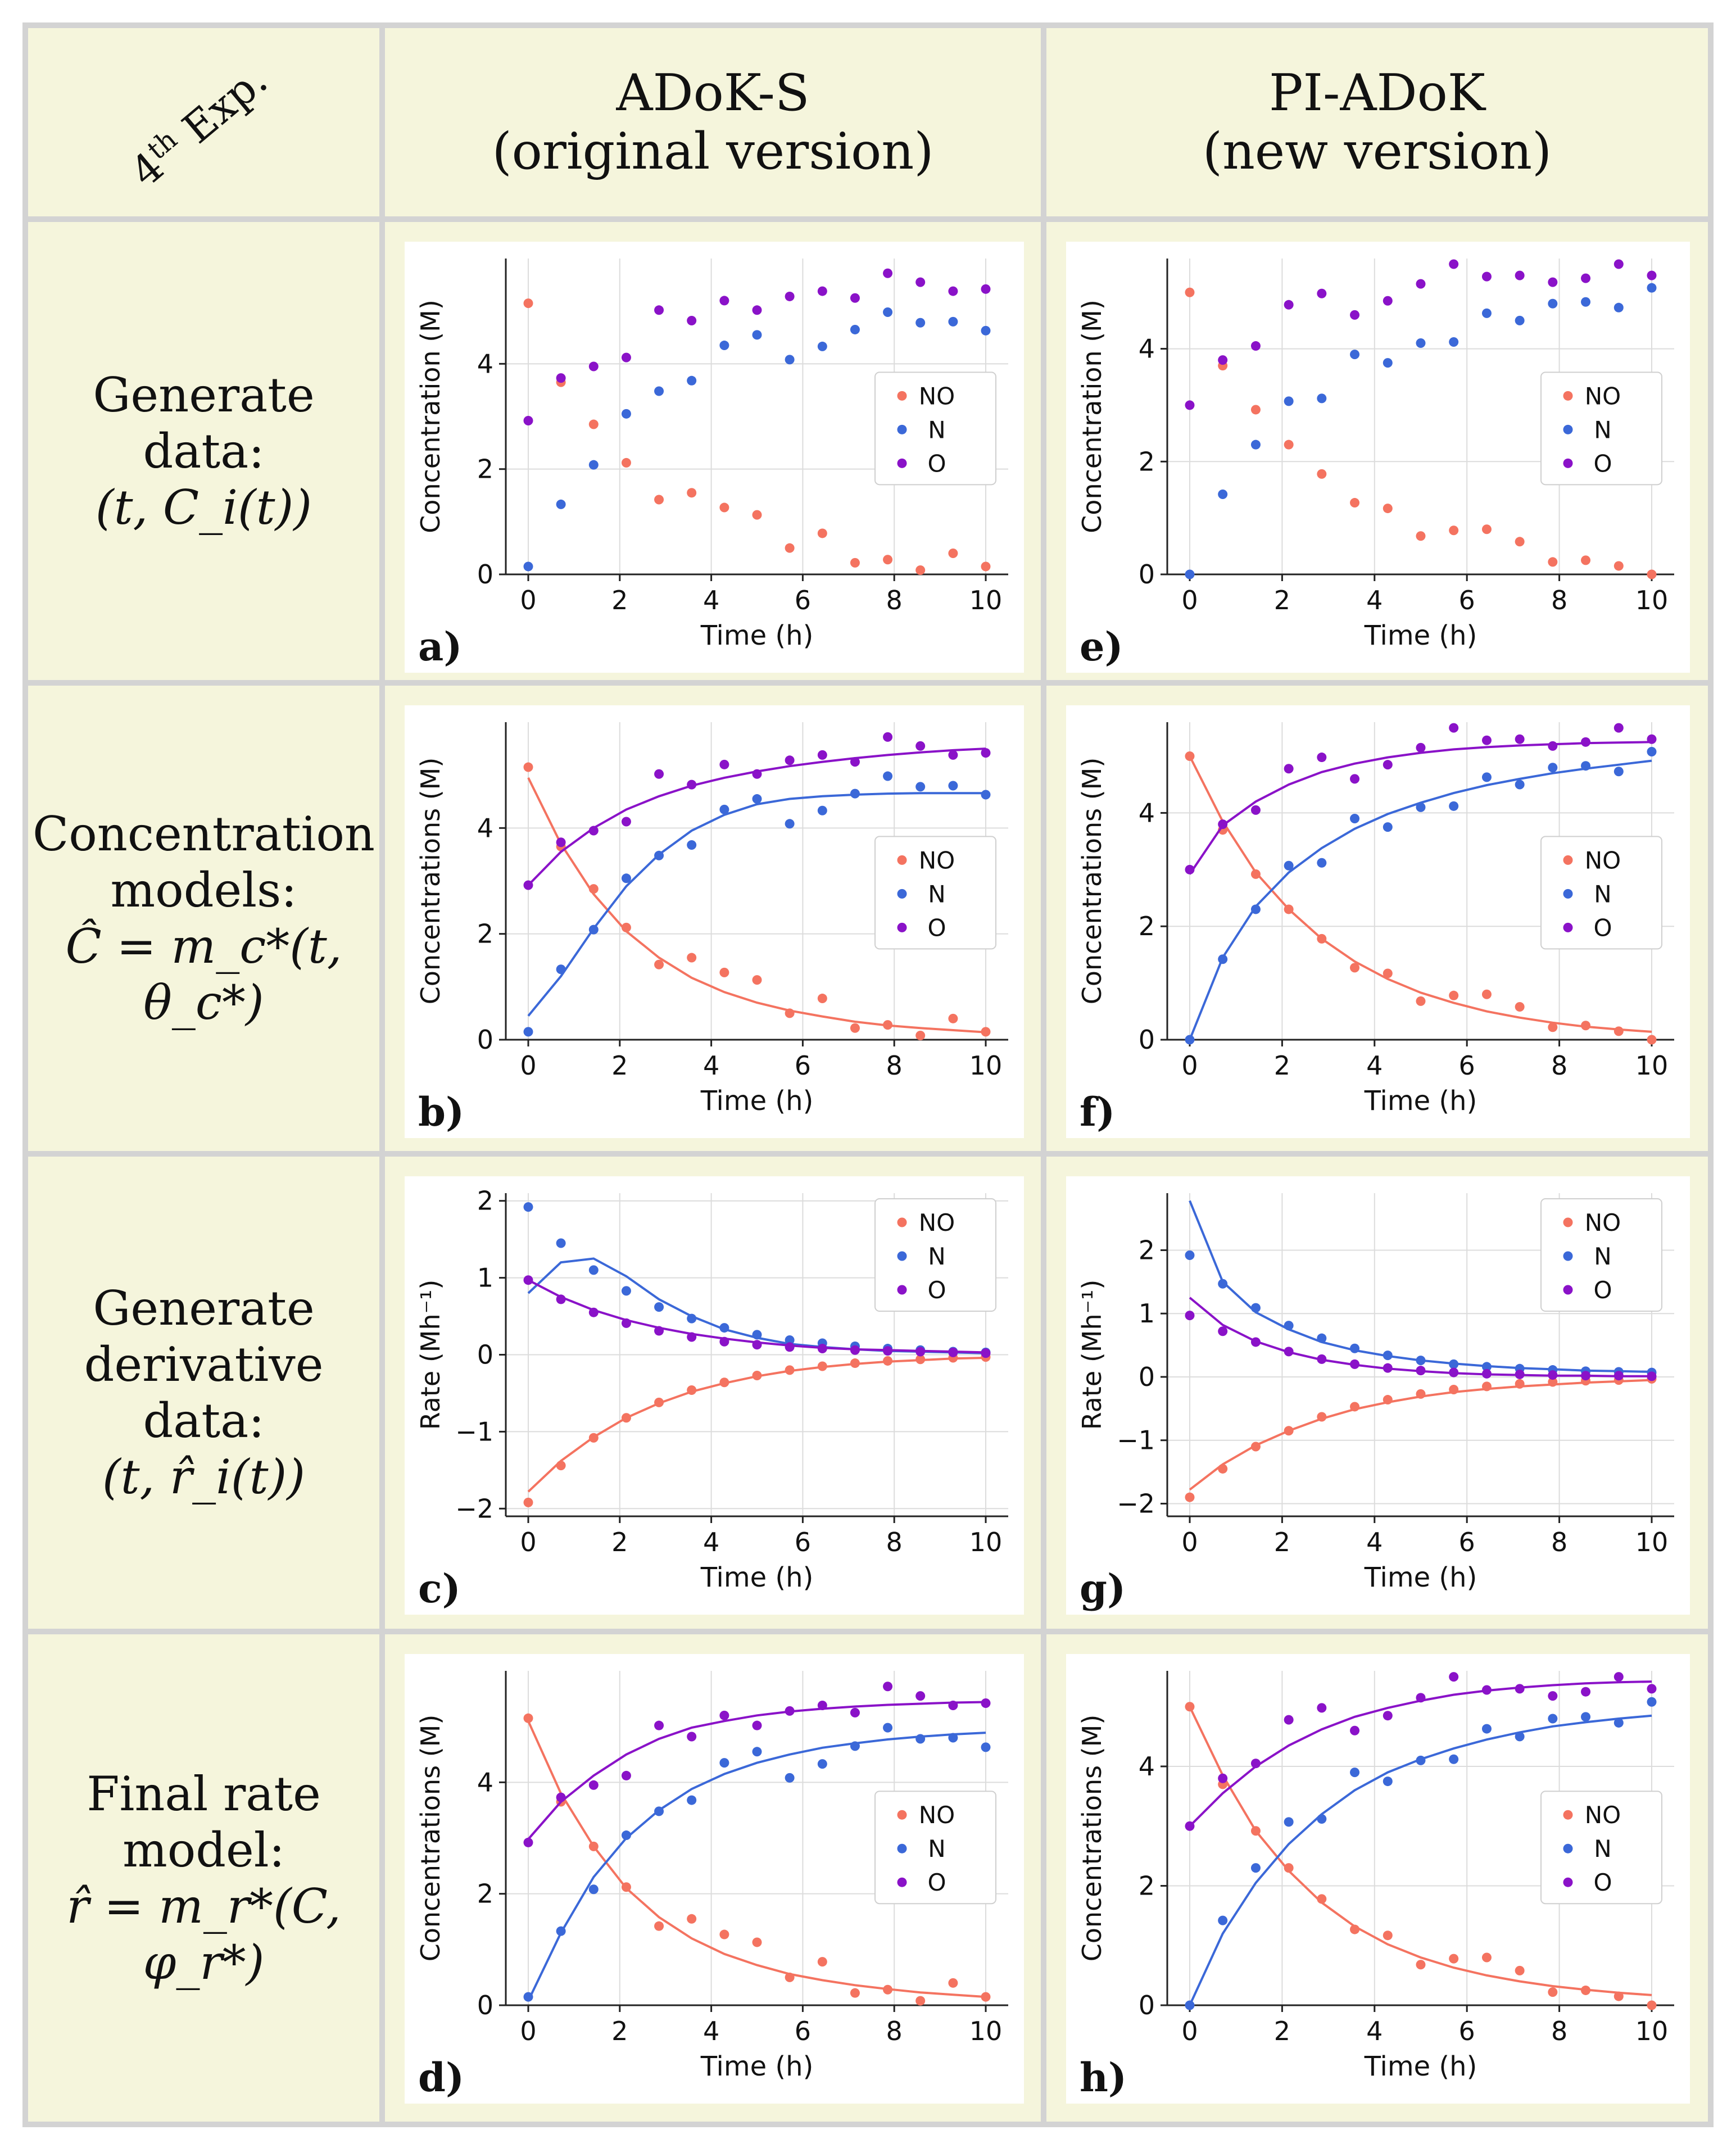  What do you see at coordinates (441, 1112) in the screenshot?
I see `panel-letter: b)` at bounding box center [441, 1112].